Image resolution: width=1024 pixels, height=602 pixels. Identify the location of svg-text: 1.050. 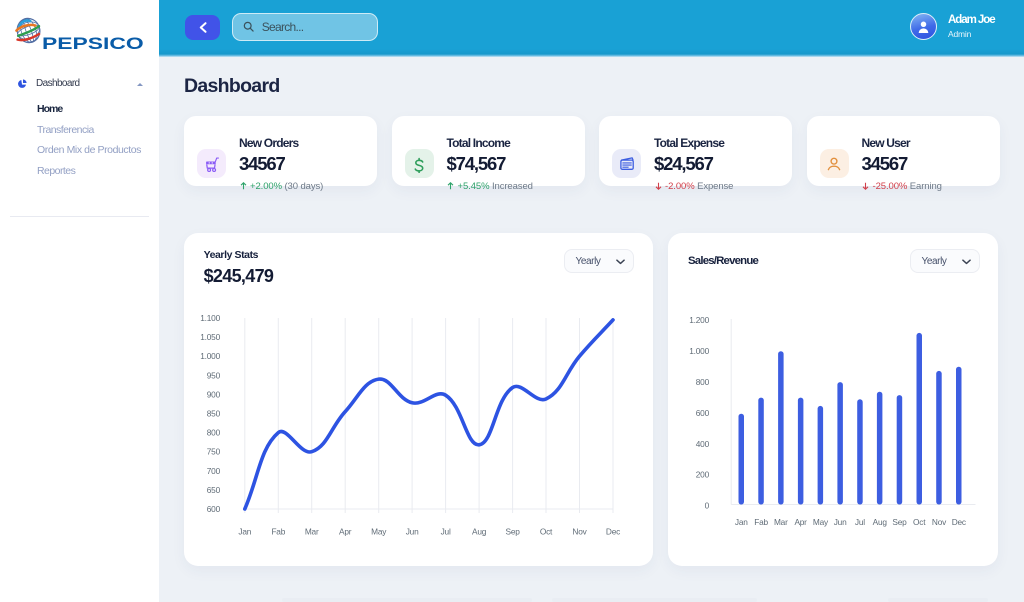
(210, 337).